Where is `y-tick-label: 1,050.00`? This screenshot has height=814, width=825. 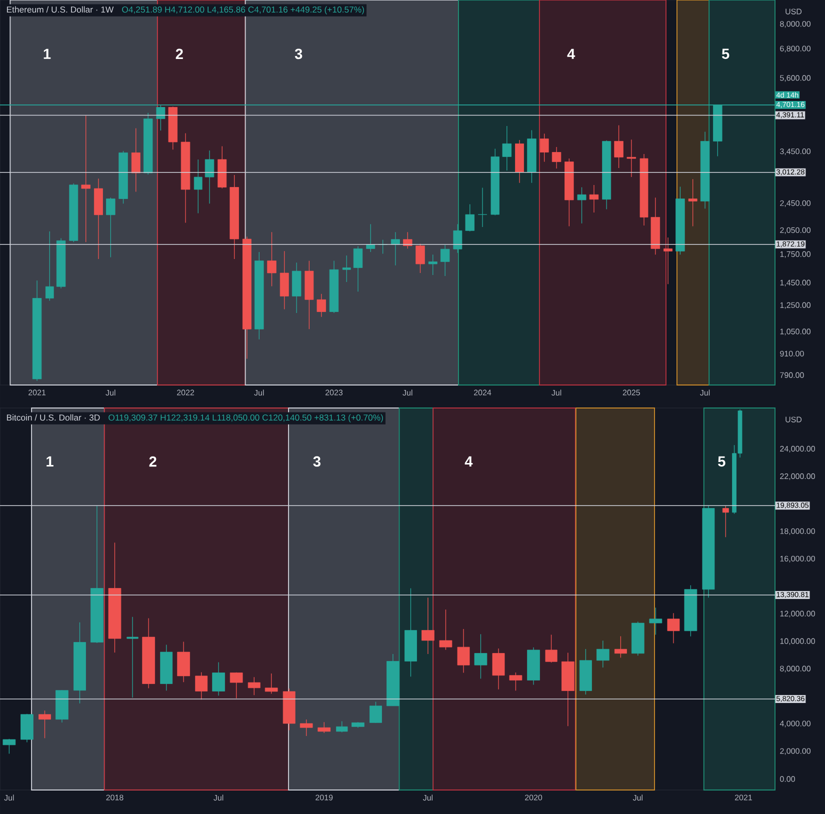 y-tick-label: 1,050.00 is located at coordinates (795, 332).